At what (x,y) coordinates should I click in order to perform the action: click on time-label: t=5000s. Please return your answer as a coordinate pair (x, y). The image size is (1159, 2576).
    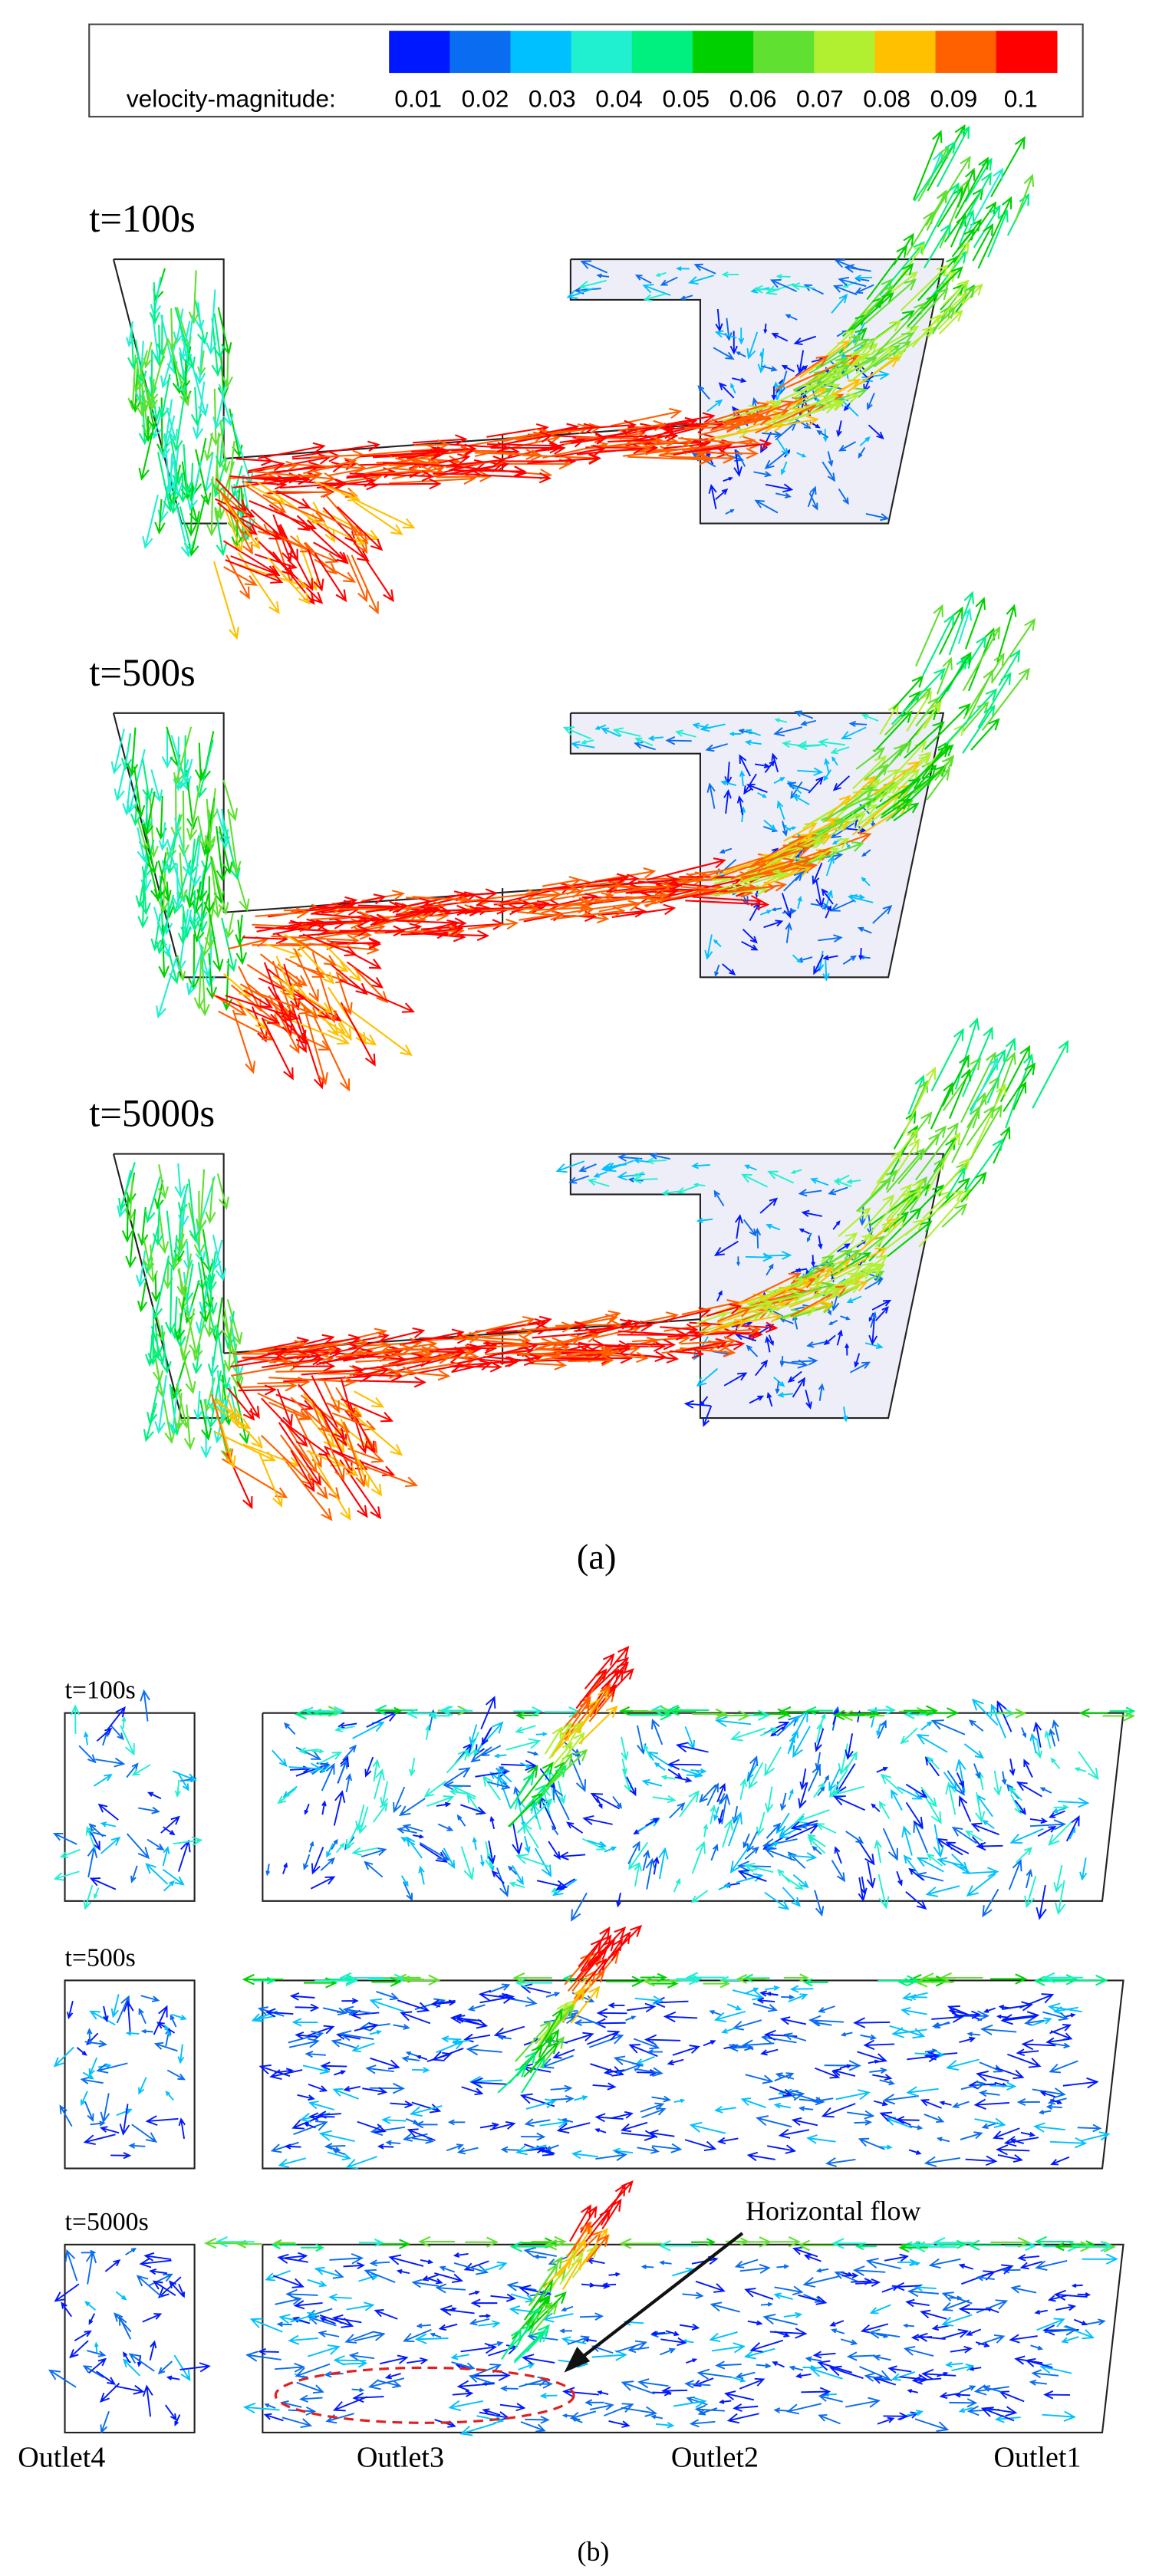
    Looking at the image, I should click on (152, 1113).